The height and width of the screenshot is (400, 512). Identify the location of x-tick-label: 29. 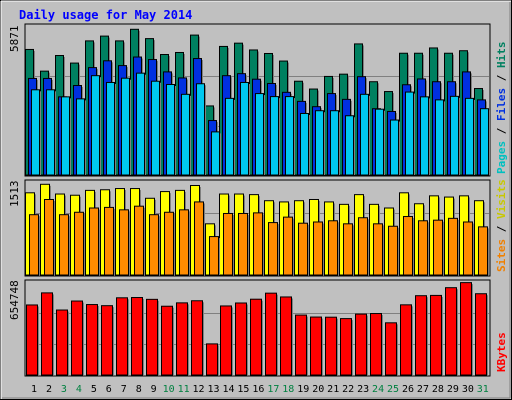
(453, 389).